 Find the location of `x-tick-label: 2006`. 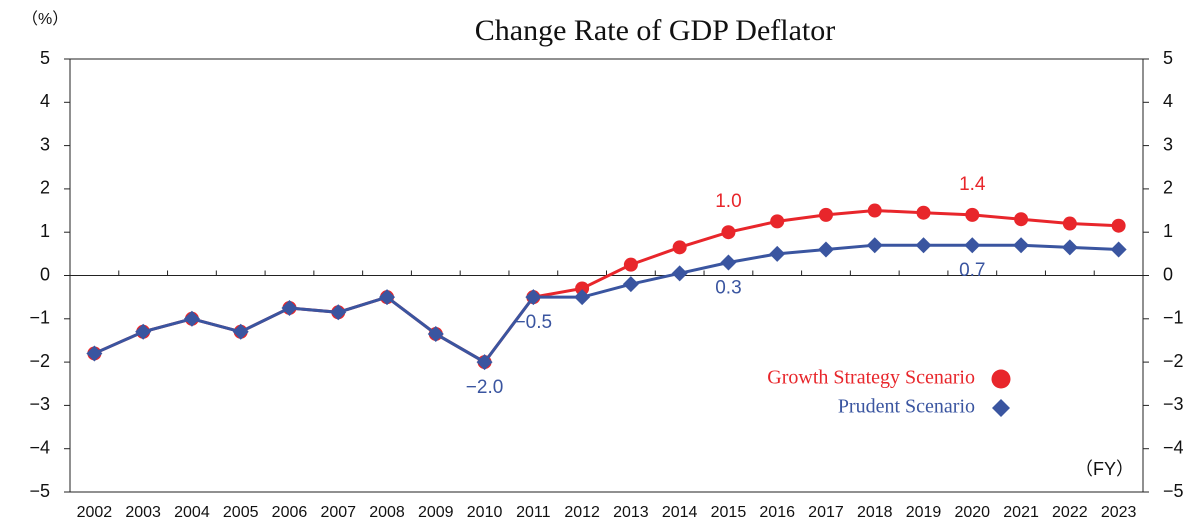

x-tick-label: 2006 is located at coordinates (290, 512).